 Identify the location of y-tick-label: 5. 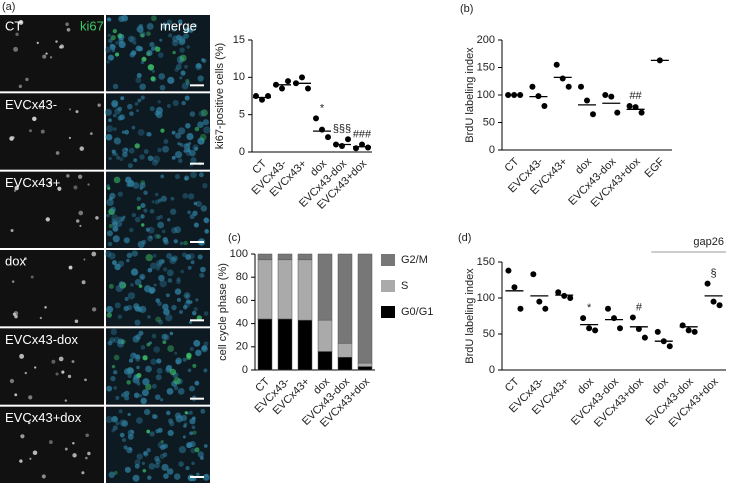
(242, 115).